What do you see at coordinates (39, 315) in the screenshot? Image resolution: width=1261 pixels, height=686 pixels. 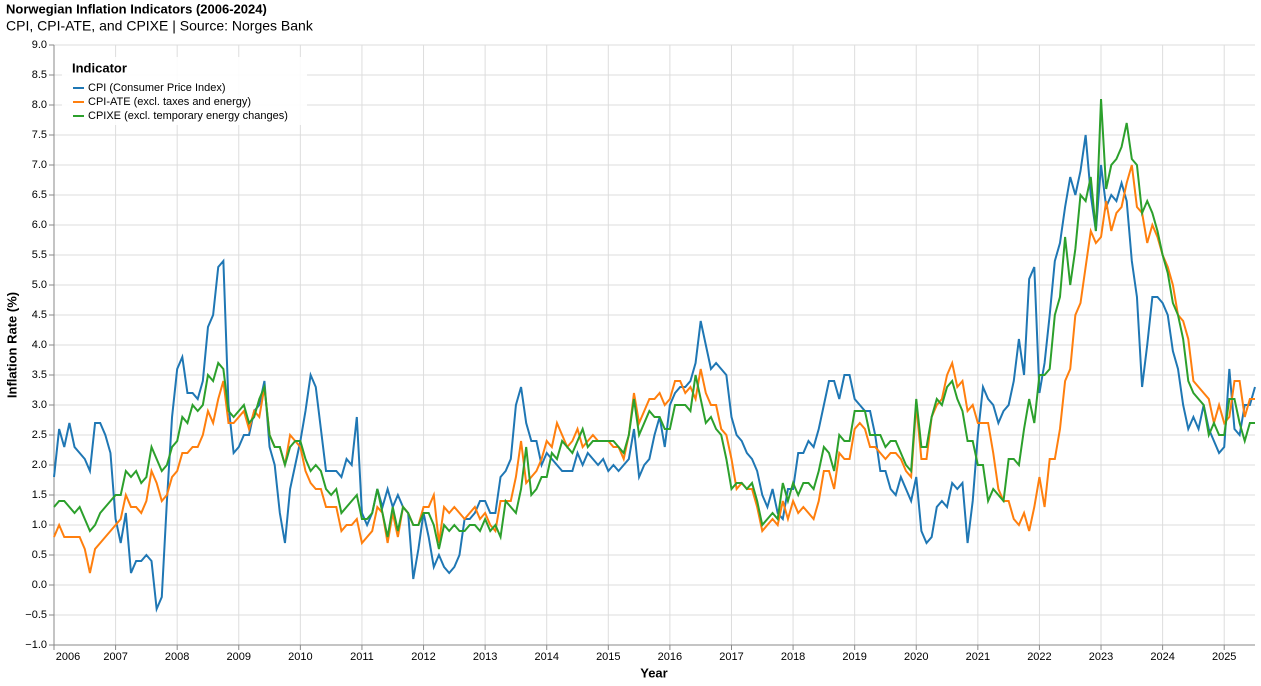 I see `y-tick-label: 4.5` at bounding box center [39, 315].